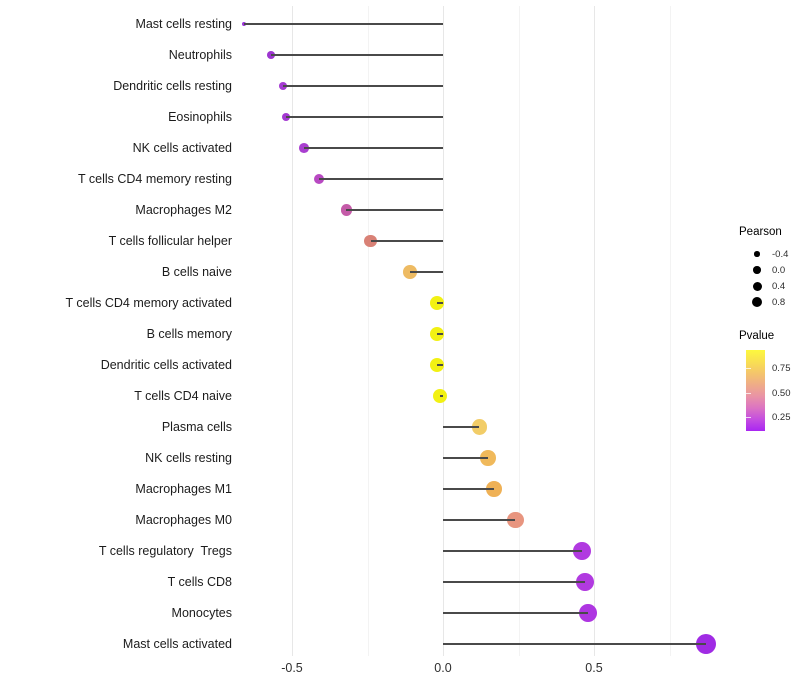  What do you see at coordinates (196, 427) in the screenshot?
I see `category-label: Plasma cells` at bounding box center [196, 427].